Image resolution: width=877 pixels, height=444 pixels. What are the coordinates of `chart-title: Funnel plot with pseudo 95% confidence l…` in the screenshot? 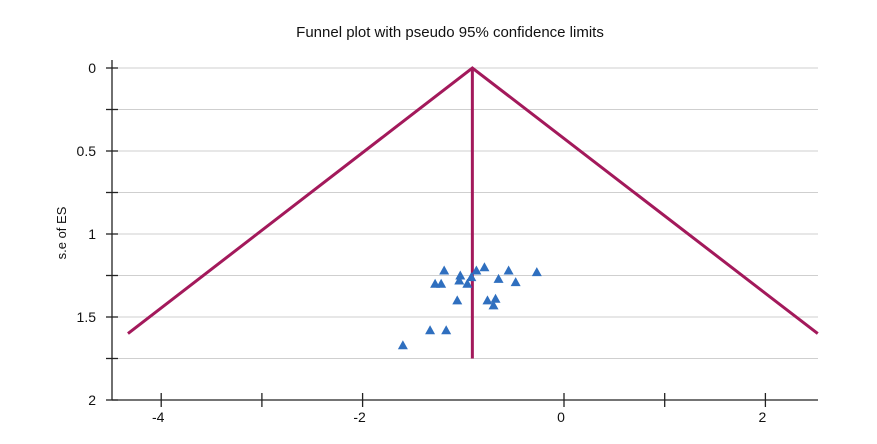 It's located at (450, 32).